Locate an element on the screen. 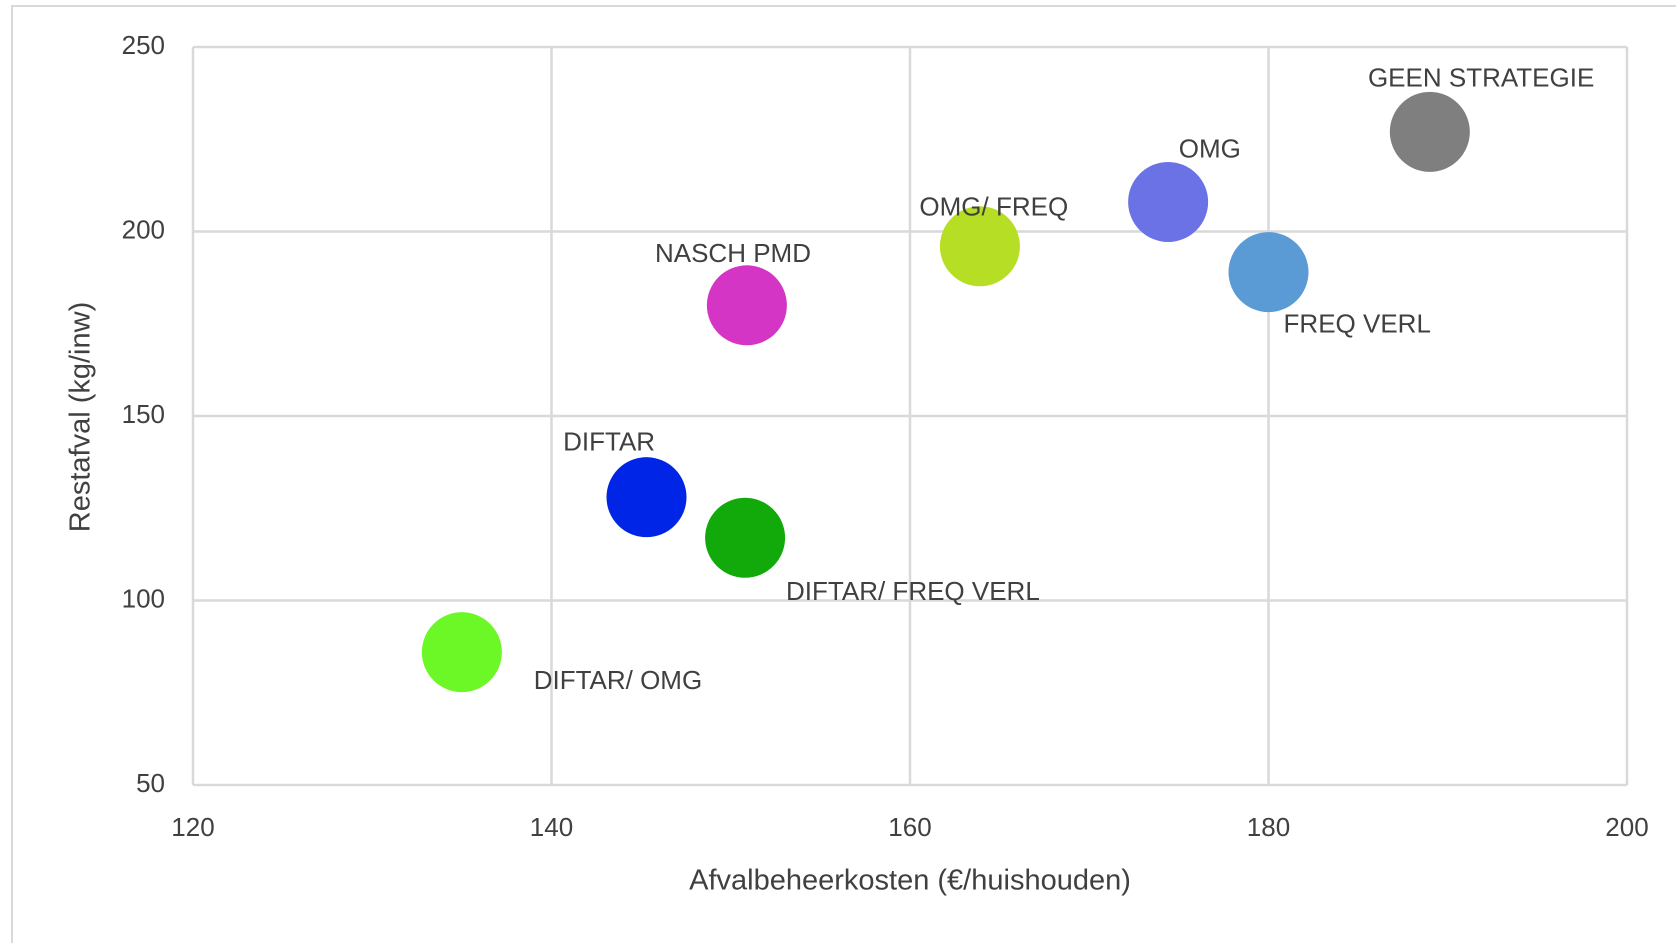 The height and width of the screenshot is (943, 1676). y-tick-label: 50 is located at coordinates (150, 783).